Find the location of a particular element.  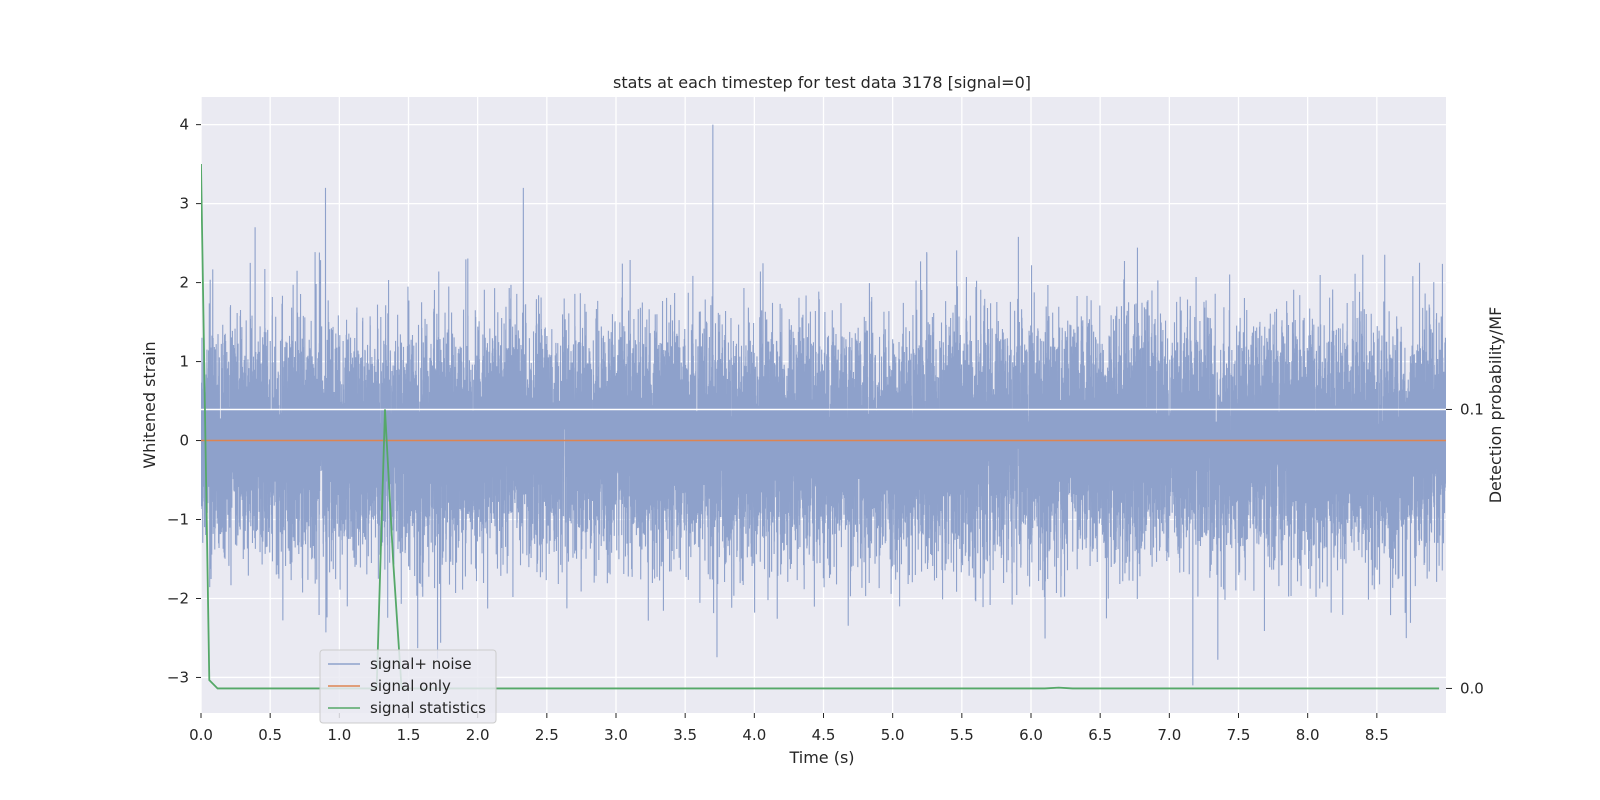

x-tick-label: 2.0 is located at coordinates (478, 735).